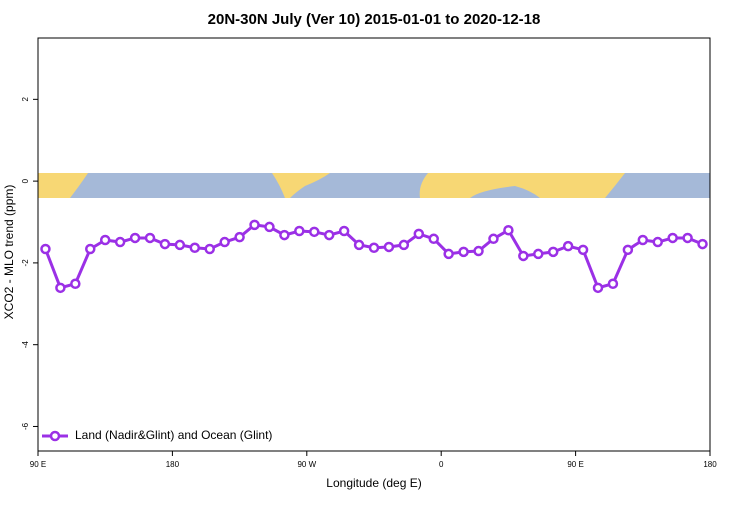 The width and height of the screenshot is (750, 505). Describe the element at coordinates (25, 180) in the screenshot. I see `y-tick-label: 0` at that location.